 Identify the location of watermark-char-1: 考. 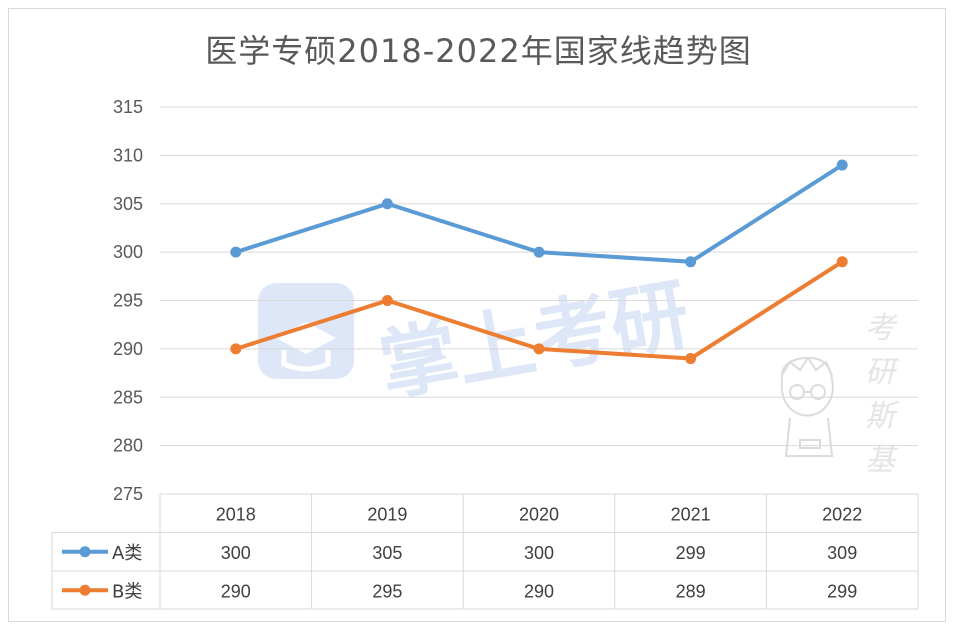
(881, 328).